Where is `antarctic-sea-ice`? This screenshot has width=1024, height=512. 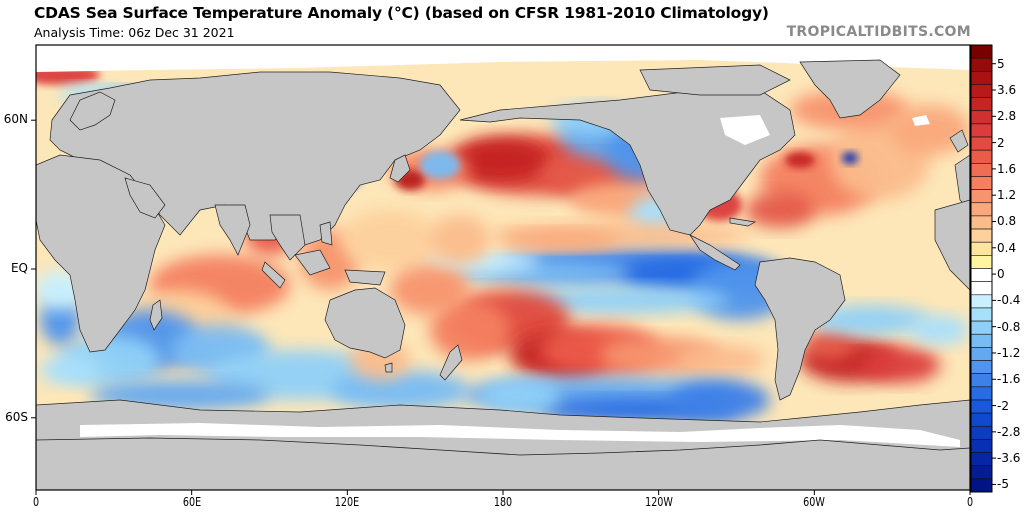
antarctic-sea-ice is located at coordinates (520, 435).